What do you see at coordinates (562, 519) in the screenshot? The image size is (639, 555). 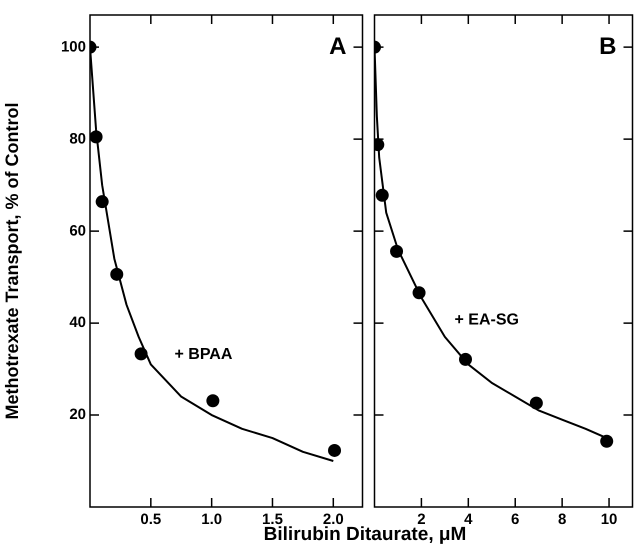 I see `x-tick-label: 8` at bounding box center [562, 519].